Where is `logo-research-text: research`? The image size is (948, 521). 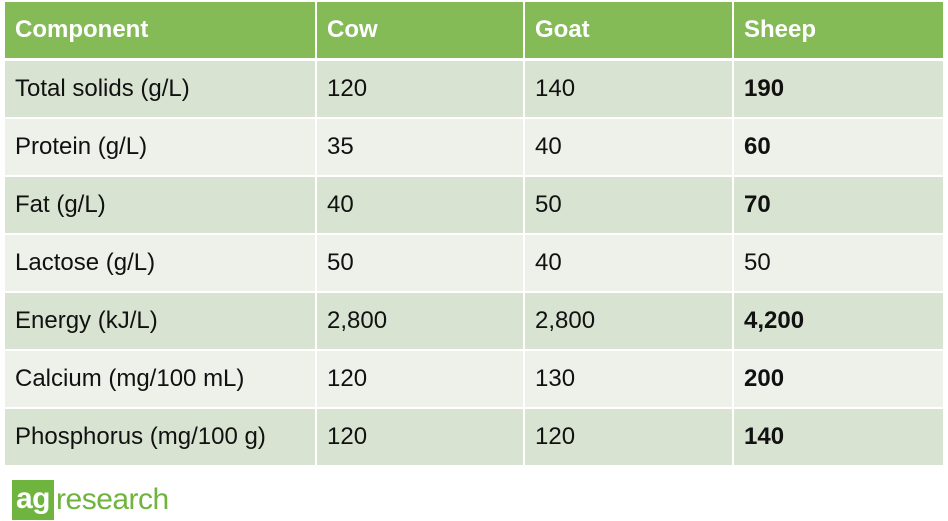 logo-research-text: research is located at coordinates (112, 499).